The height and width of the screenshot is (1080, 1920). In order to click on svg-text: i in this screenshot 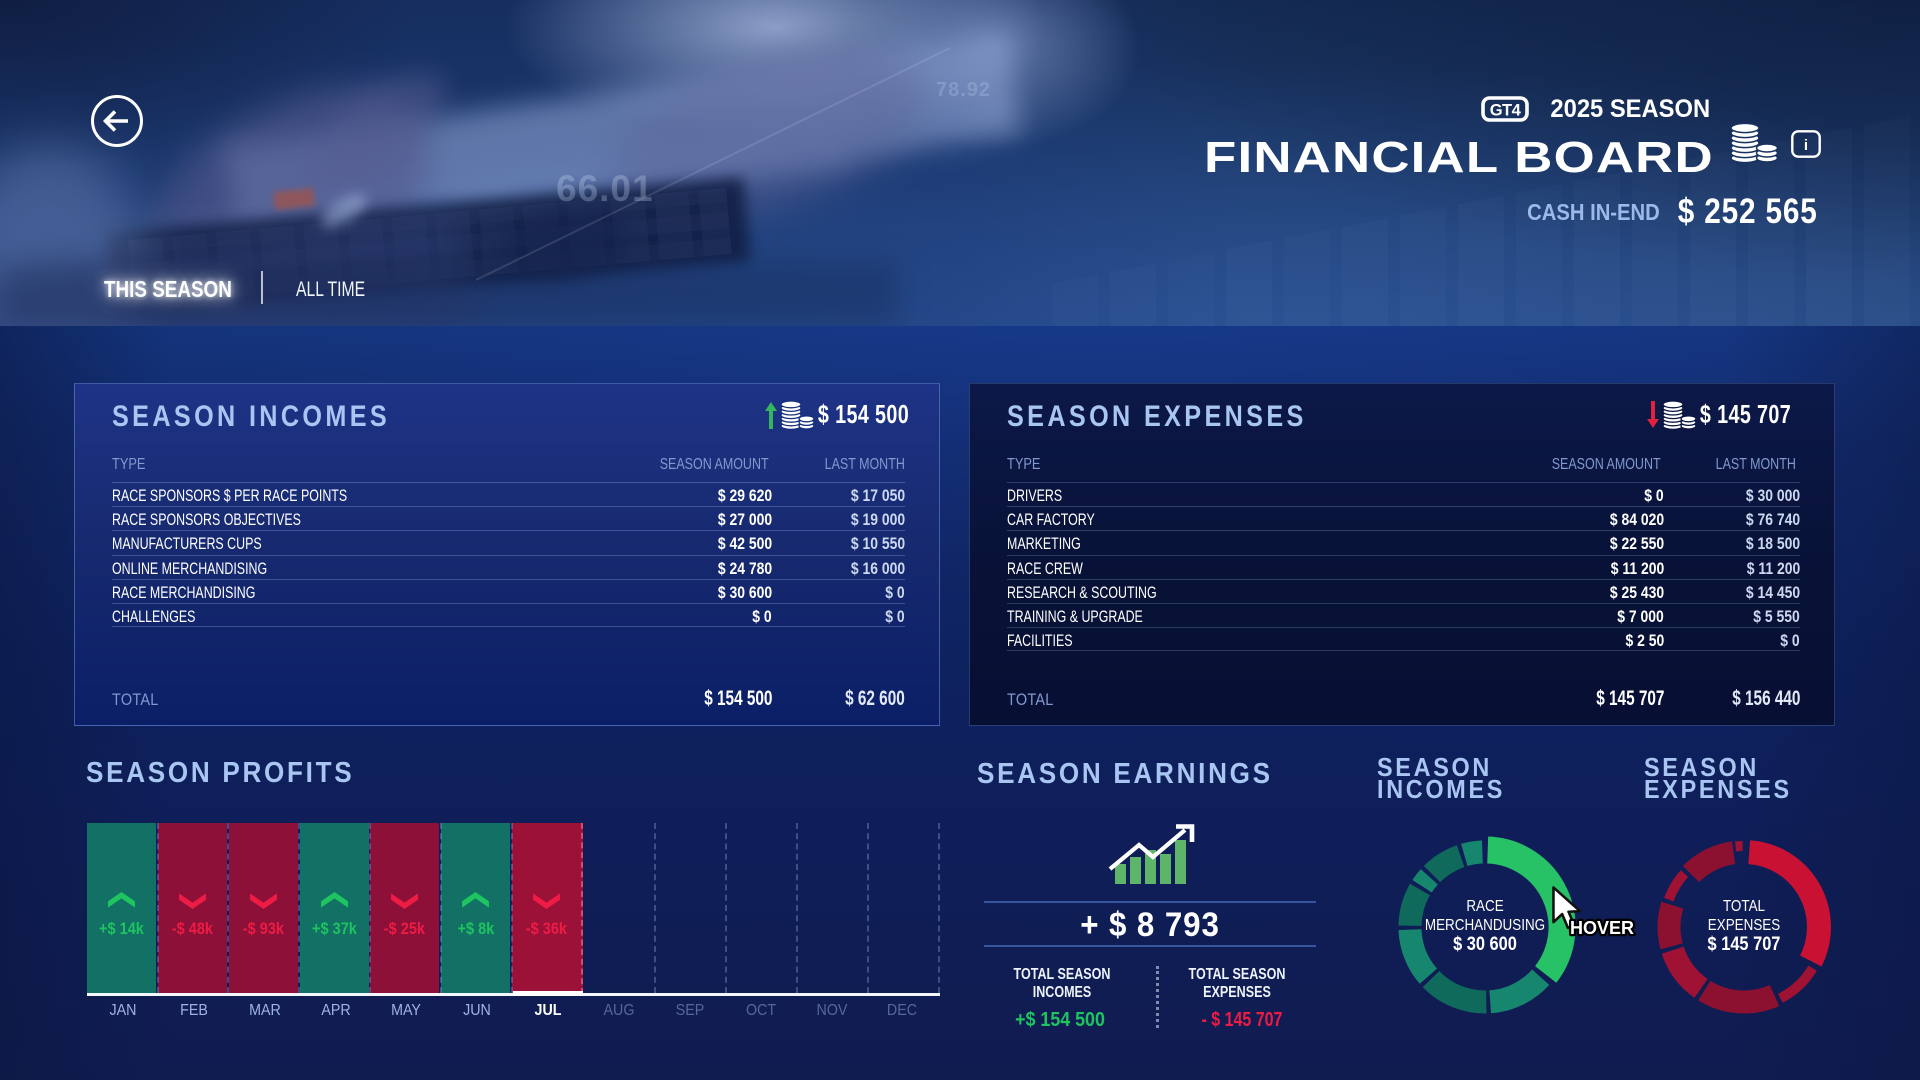, I will do `click(1806, 145)`.